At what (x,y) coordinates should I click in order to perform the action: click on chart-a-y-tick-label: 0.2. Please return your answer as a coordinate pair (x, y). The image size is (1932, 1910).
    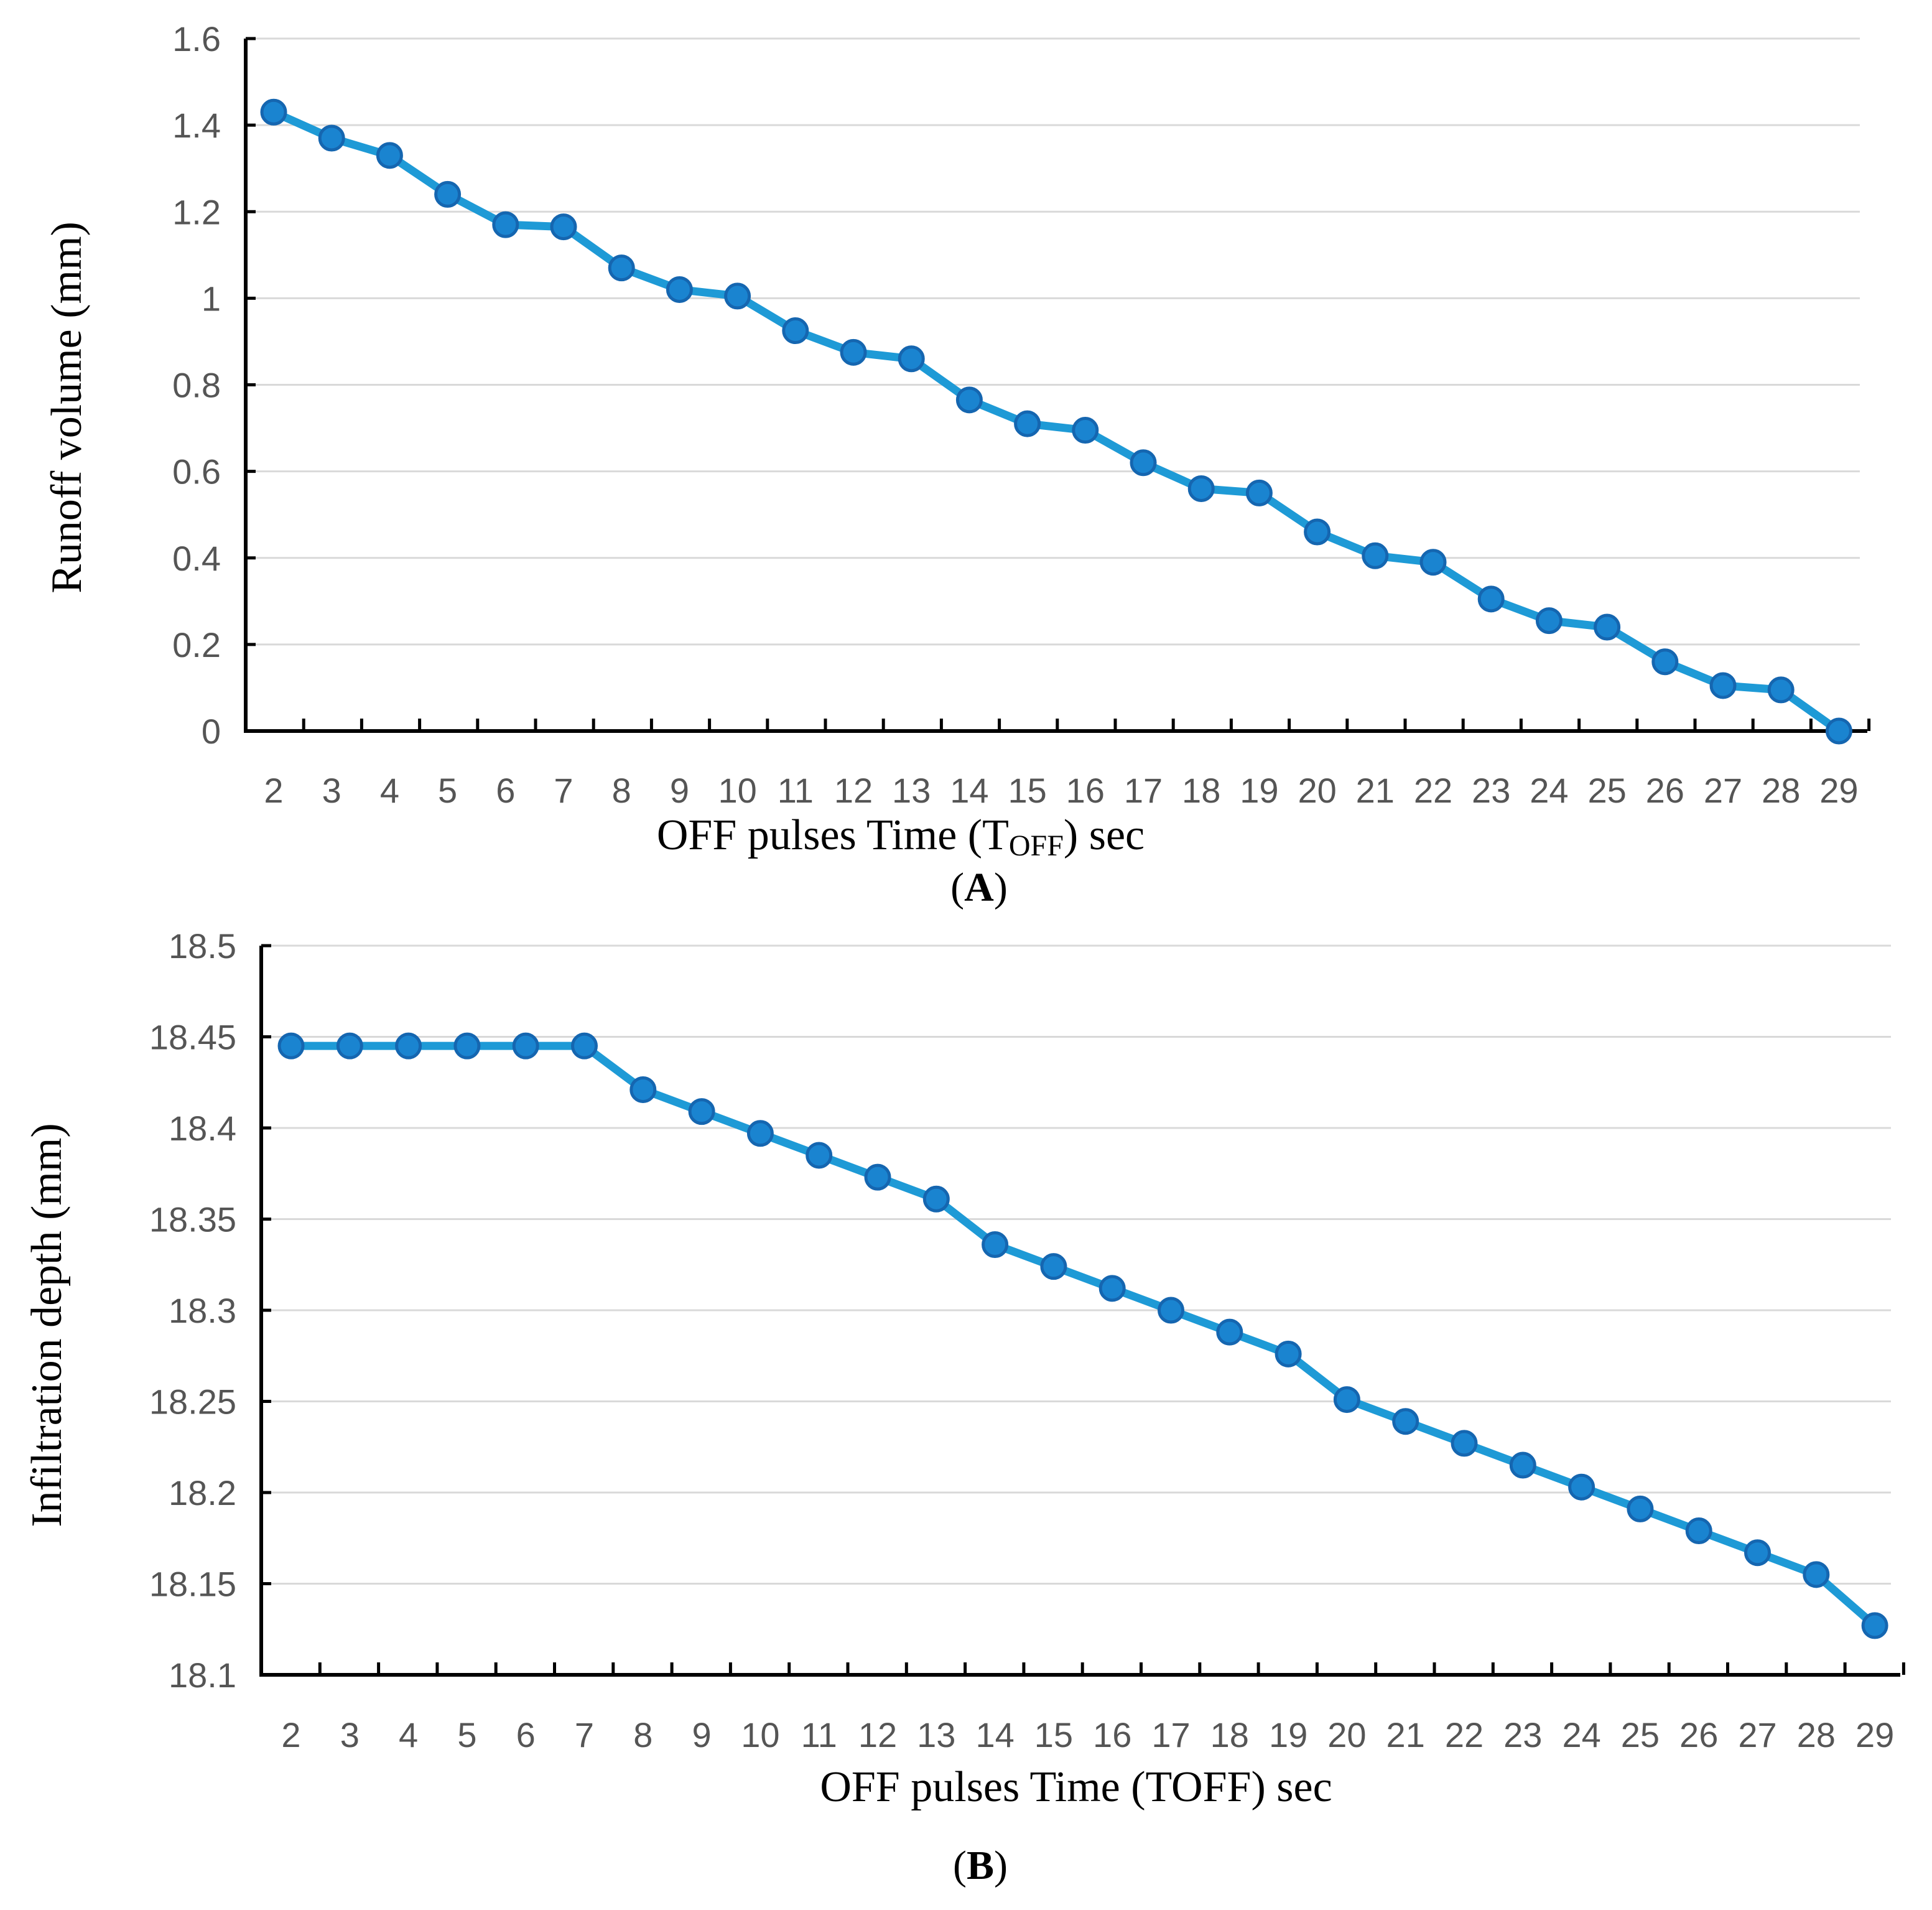
    Looking at the image, I should click on (196, 644).